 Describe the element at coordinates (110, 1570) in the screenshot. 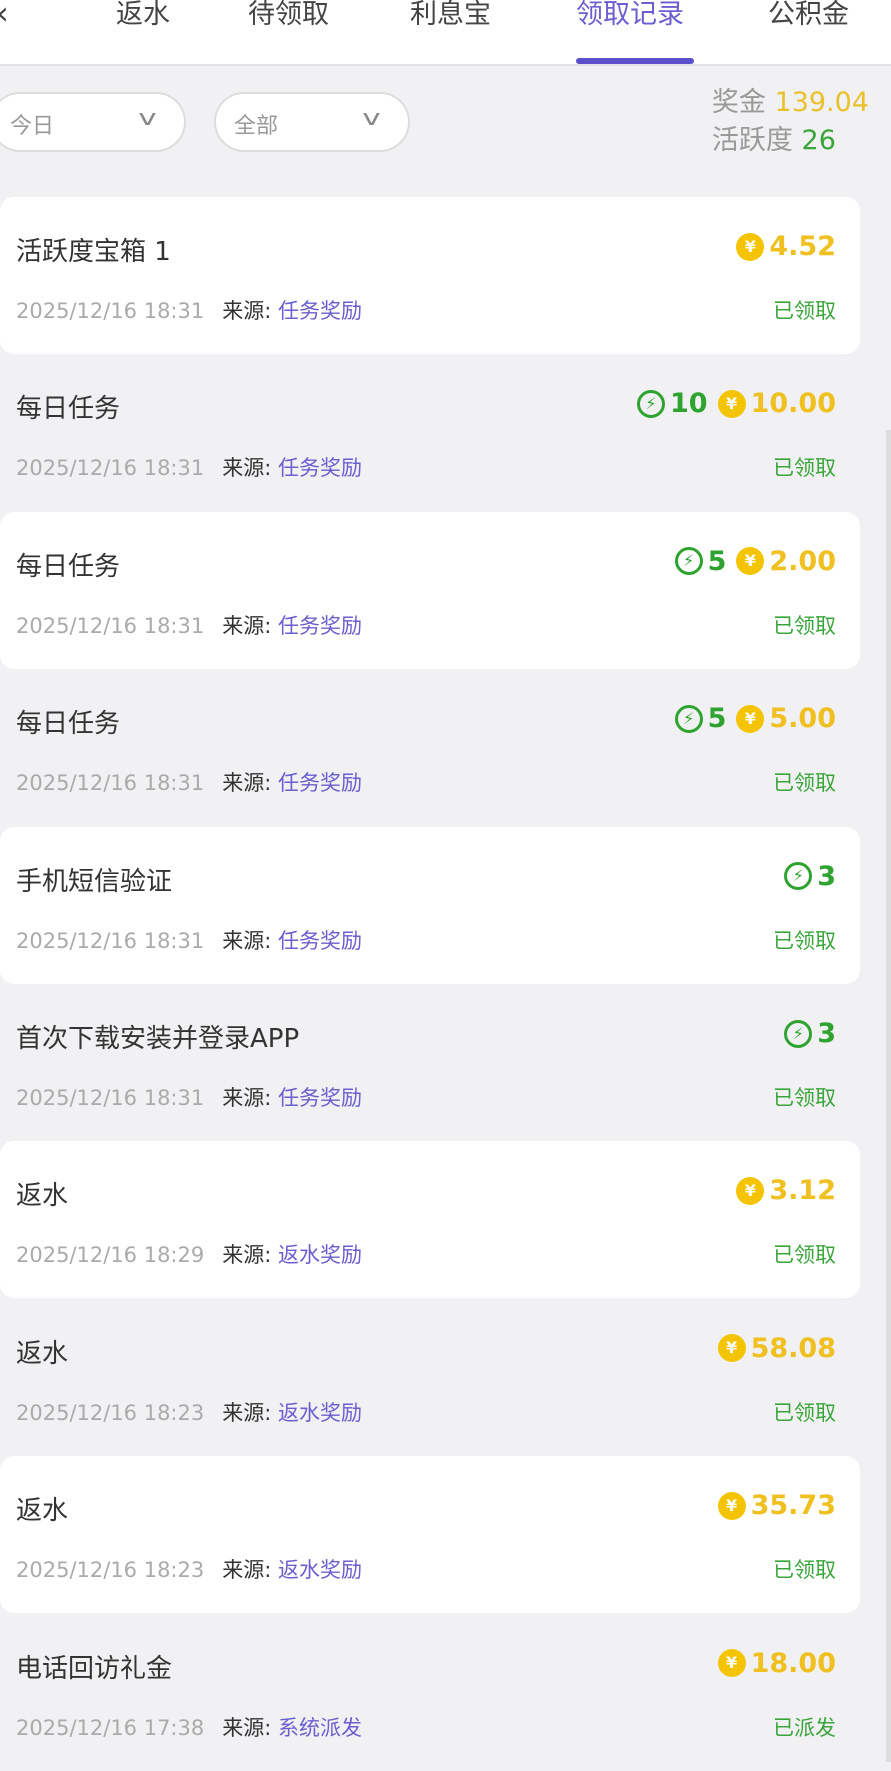

I see `record-date: 2025/12/16 18:23` at that location.